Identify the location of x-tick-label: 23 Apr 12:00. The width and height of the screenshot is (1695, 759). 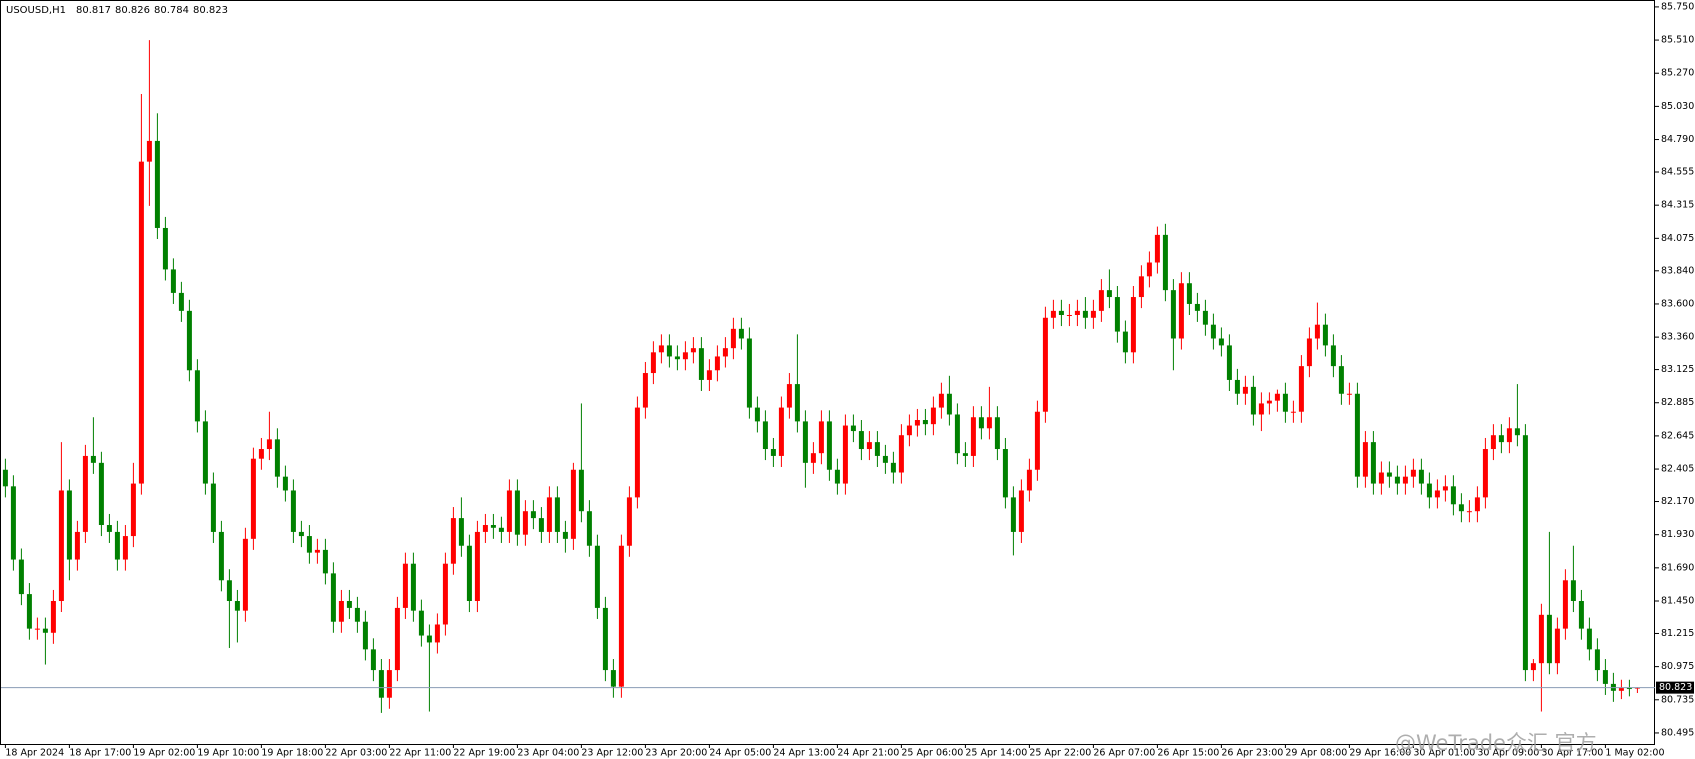
(612, 753).